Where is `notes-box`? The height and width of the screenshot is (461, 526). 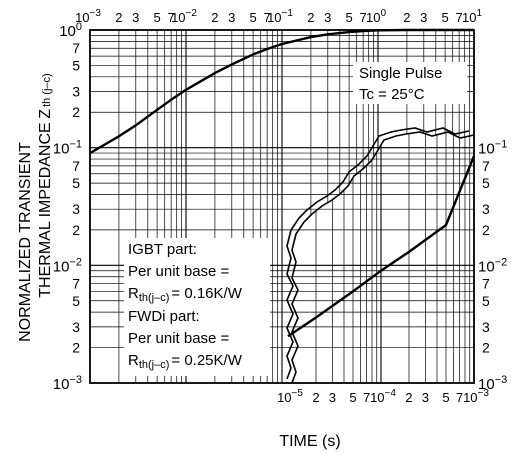 notes-box is located at coordinates (197, 307).